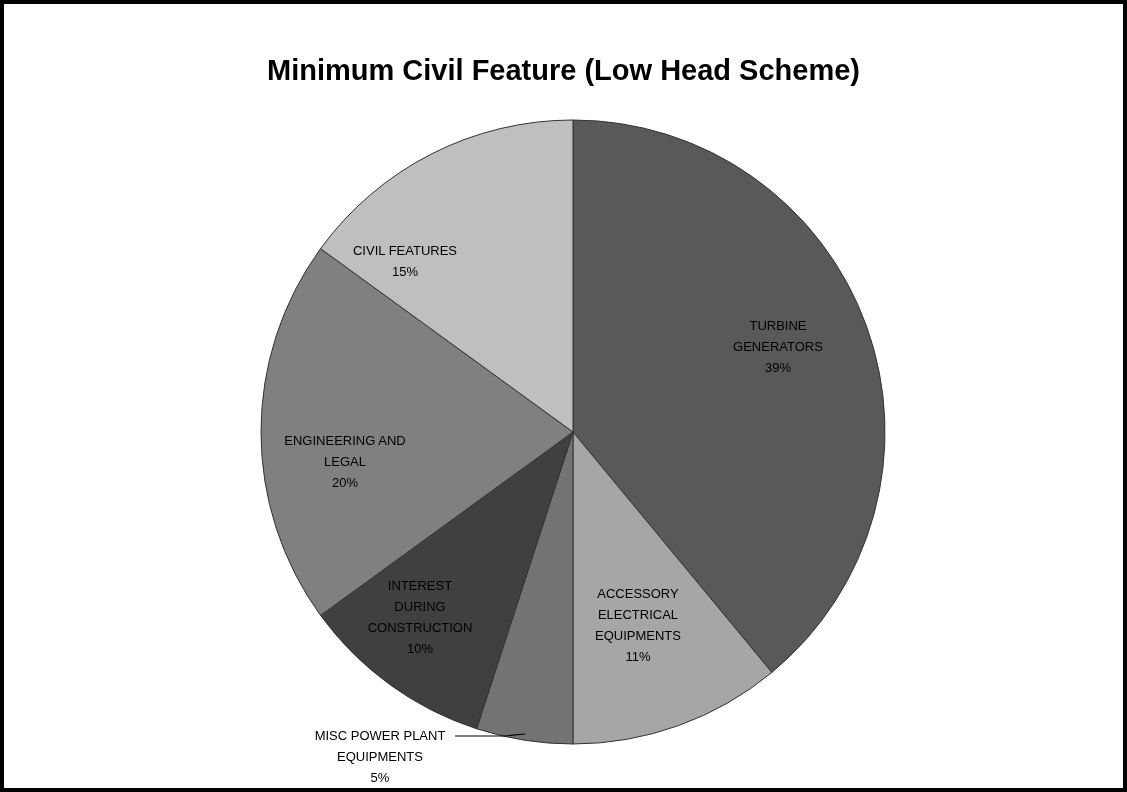  What do you see at coordinates (778, 336) in the screenshot?
I see `slice-label: TURBINE GENERATORS` at bounding box center [778, 336].